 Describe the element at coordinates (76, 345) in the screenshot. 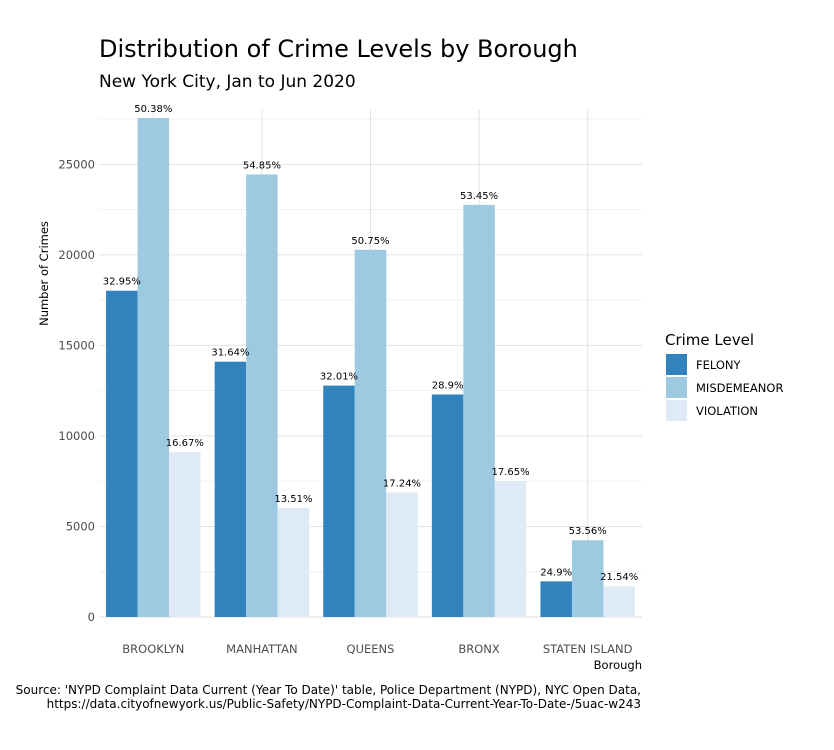

I see `y-tick-label: 15000` at that location.